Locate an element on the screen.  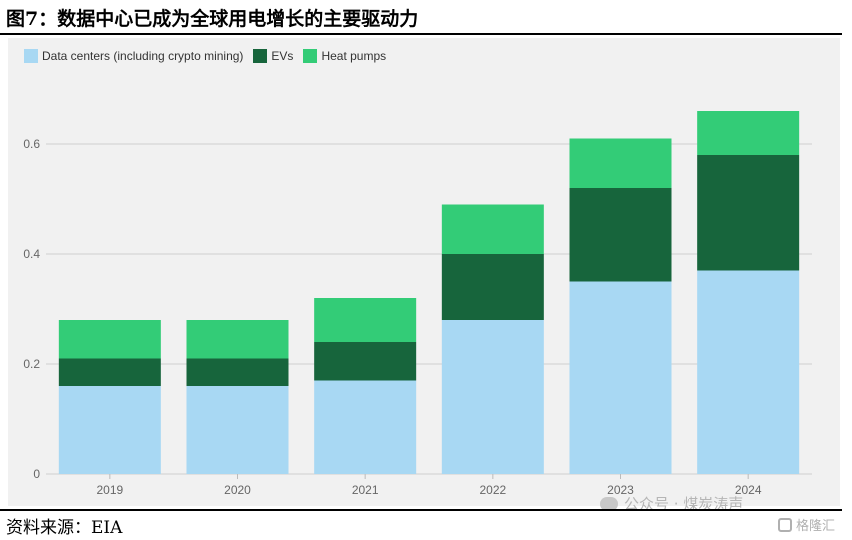
x-tick-label: 2024 is located at coordinates (748, 490).